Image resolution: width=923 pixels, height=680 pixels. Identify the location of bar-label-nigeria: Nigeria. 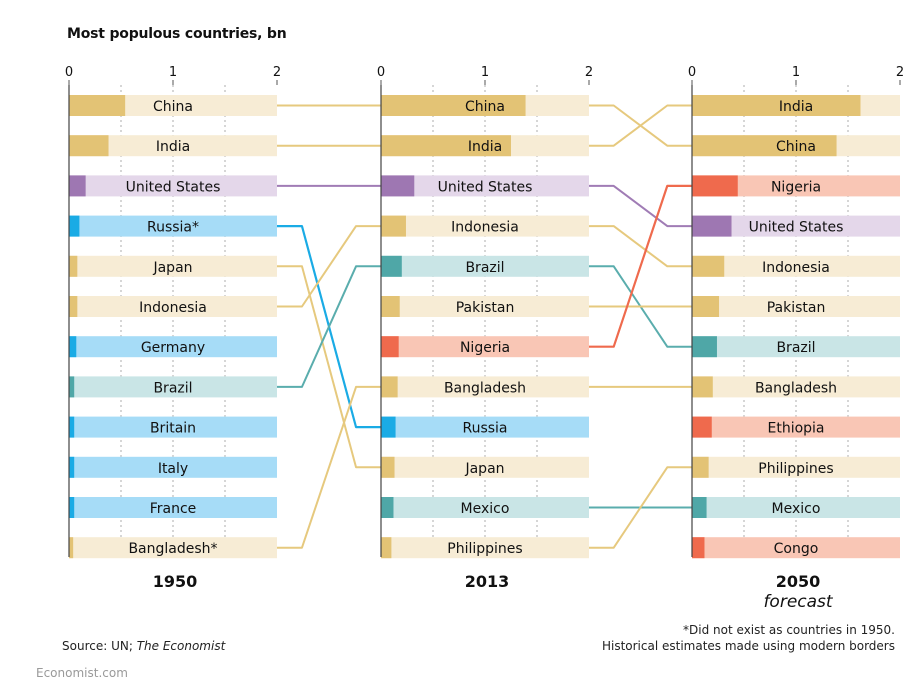
(485, 348).